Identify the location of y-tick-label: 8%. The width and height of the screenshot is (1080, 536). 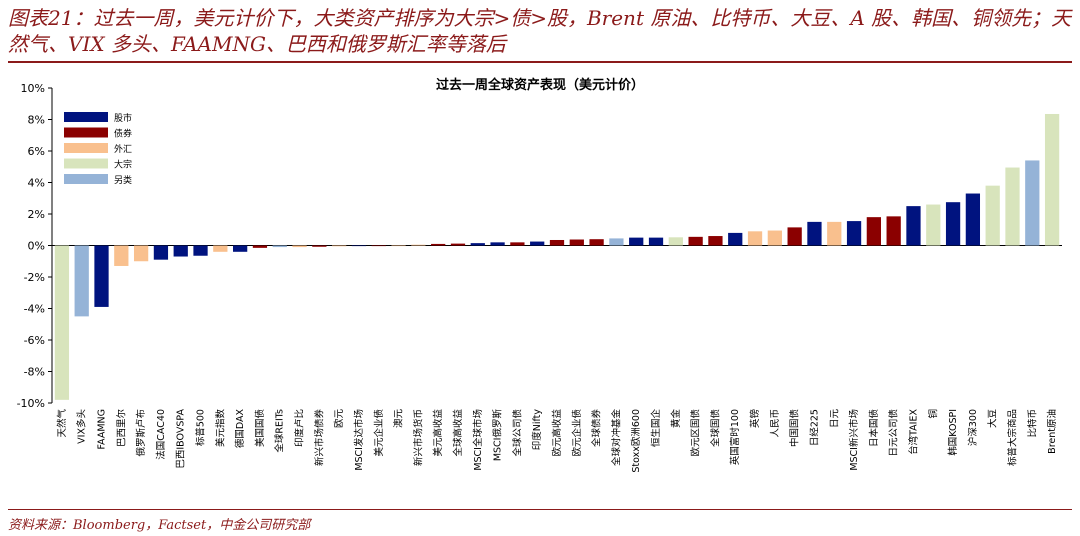
(36, 120).